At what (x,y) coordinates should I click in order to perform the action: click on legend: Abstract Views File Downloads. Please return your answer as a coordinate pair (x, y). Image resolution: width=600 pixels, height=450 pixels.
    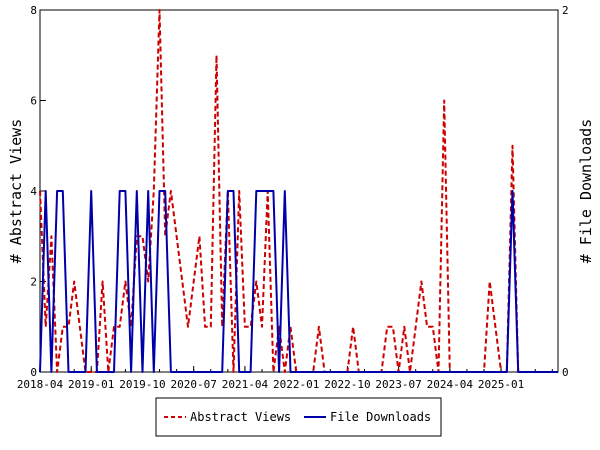
    Looking at the image, I should click on (298, 417).